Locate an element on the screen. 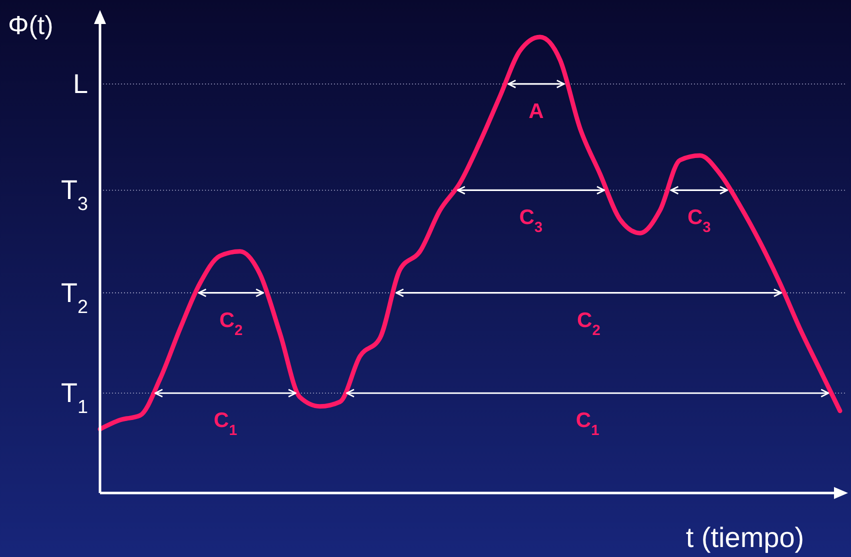  x-axis-title: t (tiempo) is located at coordinates (745, 537).